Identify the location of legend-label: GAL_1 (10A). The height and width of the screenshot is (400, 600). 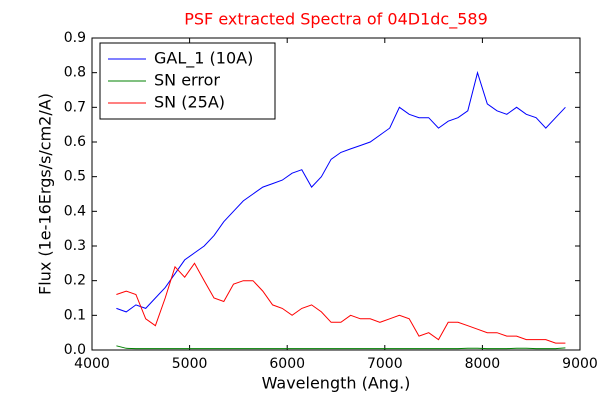
(203, 59).